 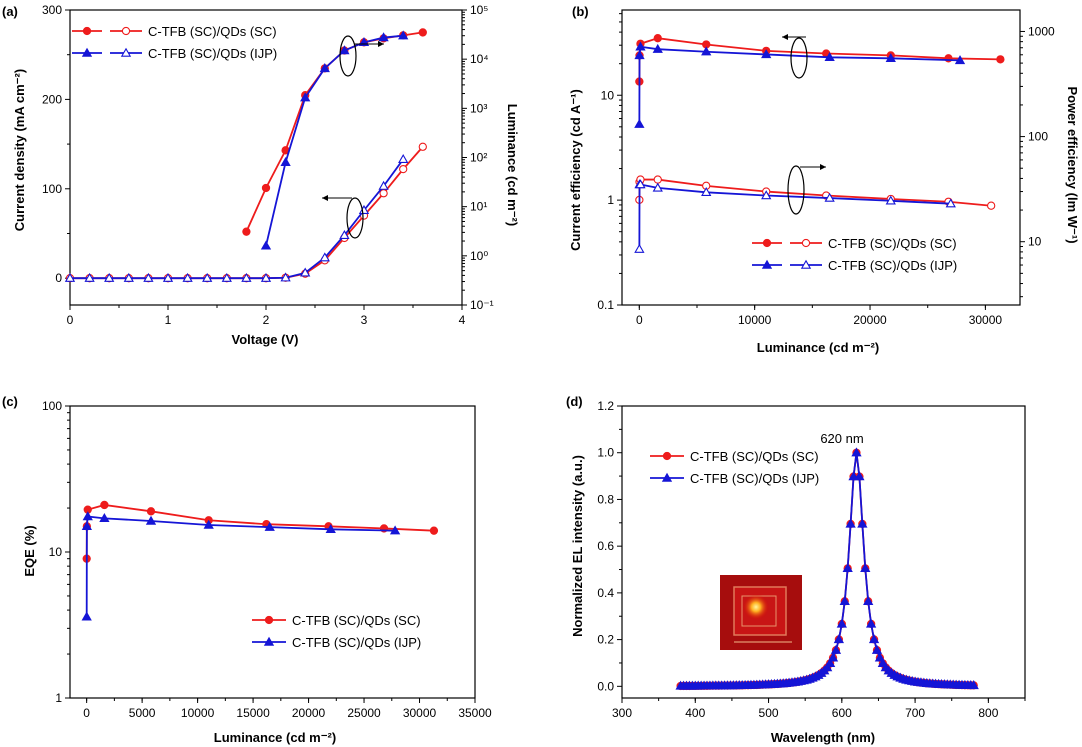 What do you see at coordinates (769, 713) in the screenshot?
I see `panel-d-xtick-label-2: 500` at bounding box center [769, 713].